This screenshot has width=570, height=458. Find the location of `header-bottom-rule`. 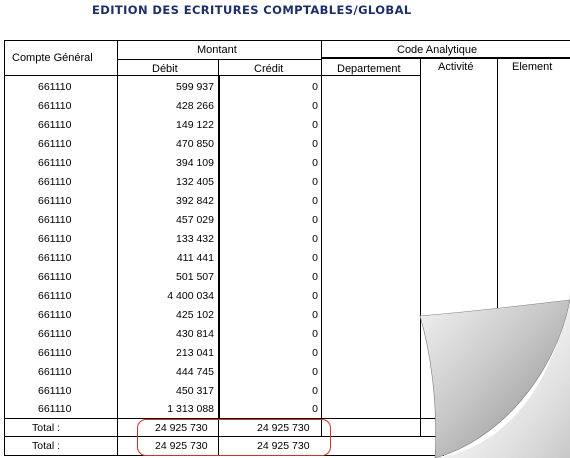

header-bottom-rule is located at coordinates (212, 75).